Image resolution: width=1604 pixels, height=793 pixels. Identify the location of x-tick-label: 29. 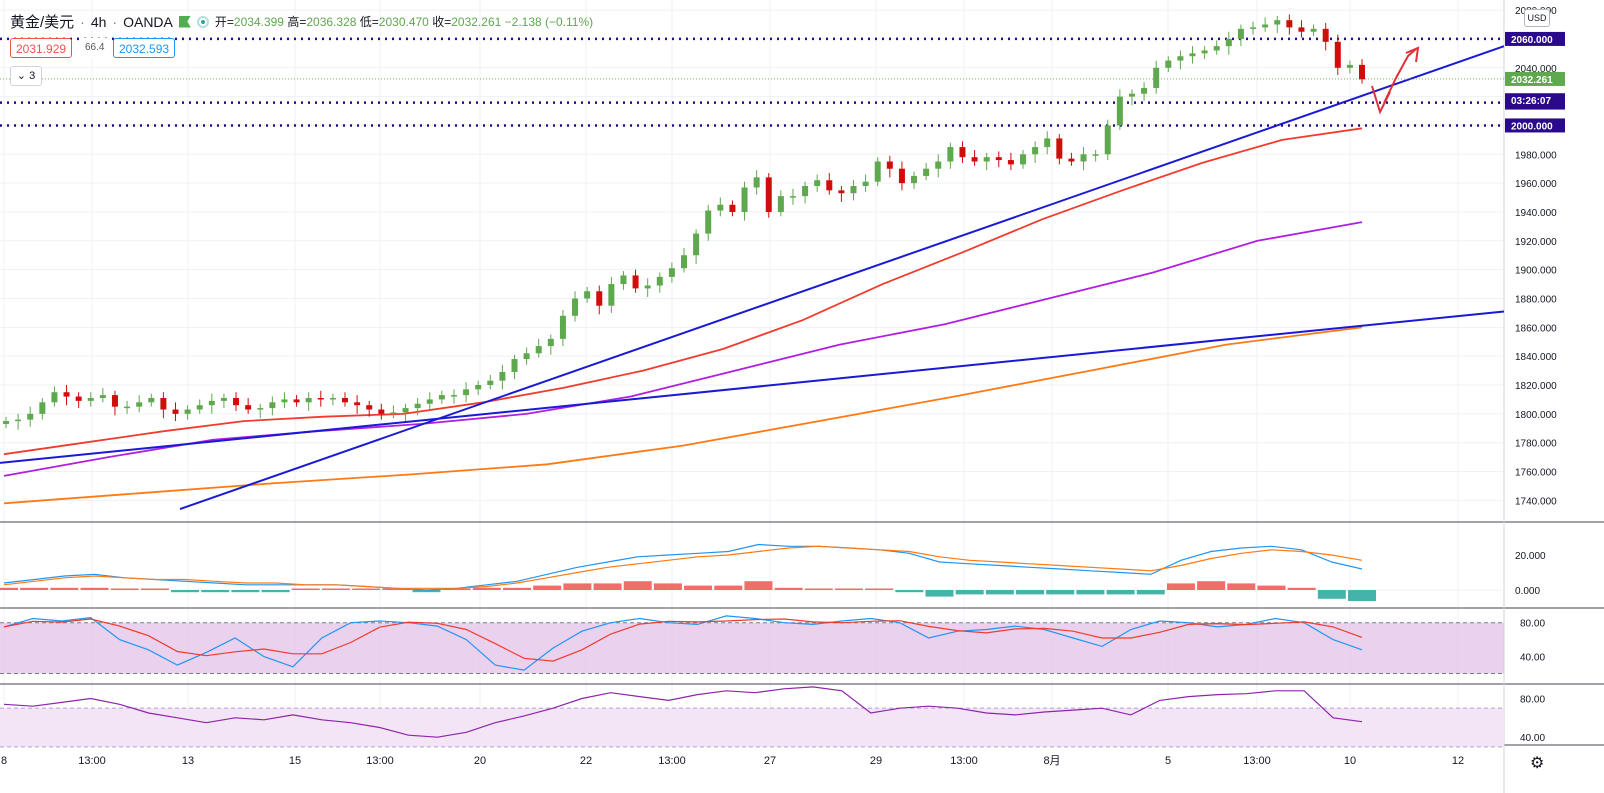
(876, 761).